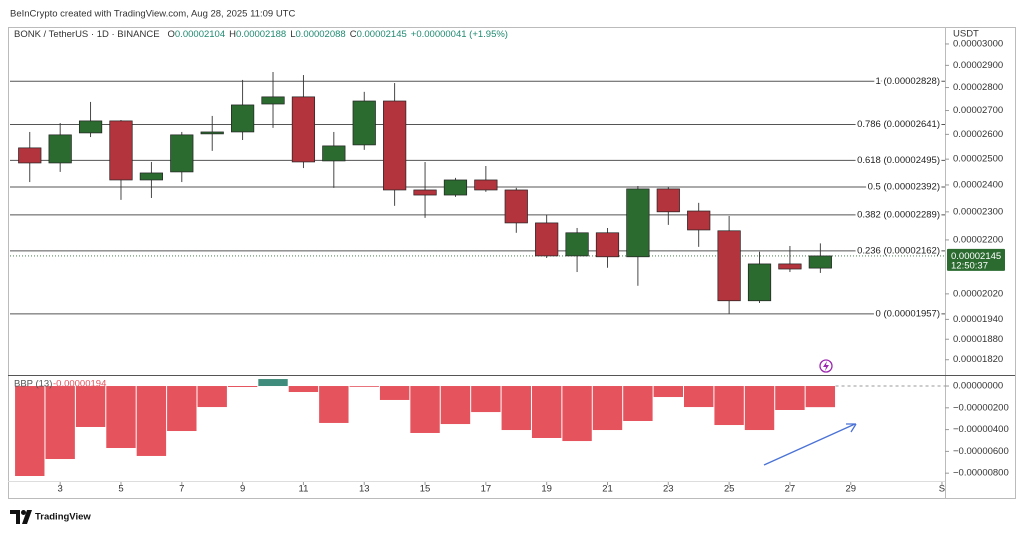 Image resolution: width=1024 pixels, height=538 pixels. I want to click on x-tick-label: 17, so click(486, 489).